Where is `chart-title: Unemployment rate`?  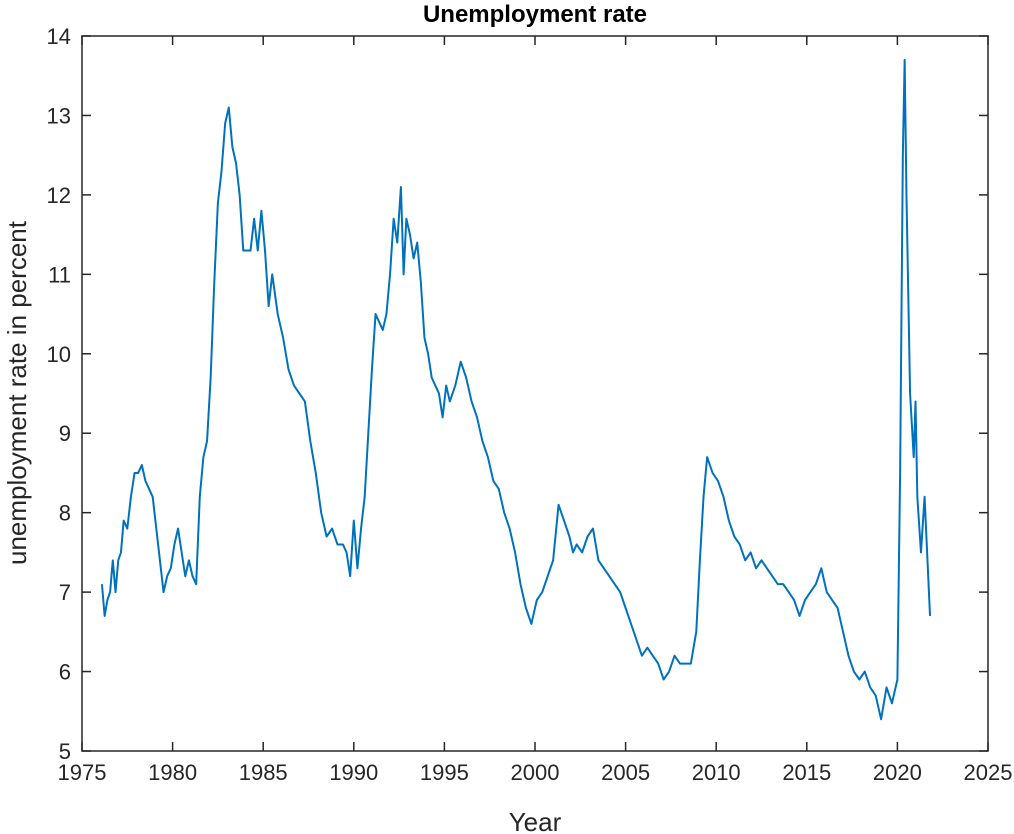
chart-title: Unemployment rate is located at coordinates (535, 14).